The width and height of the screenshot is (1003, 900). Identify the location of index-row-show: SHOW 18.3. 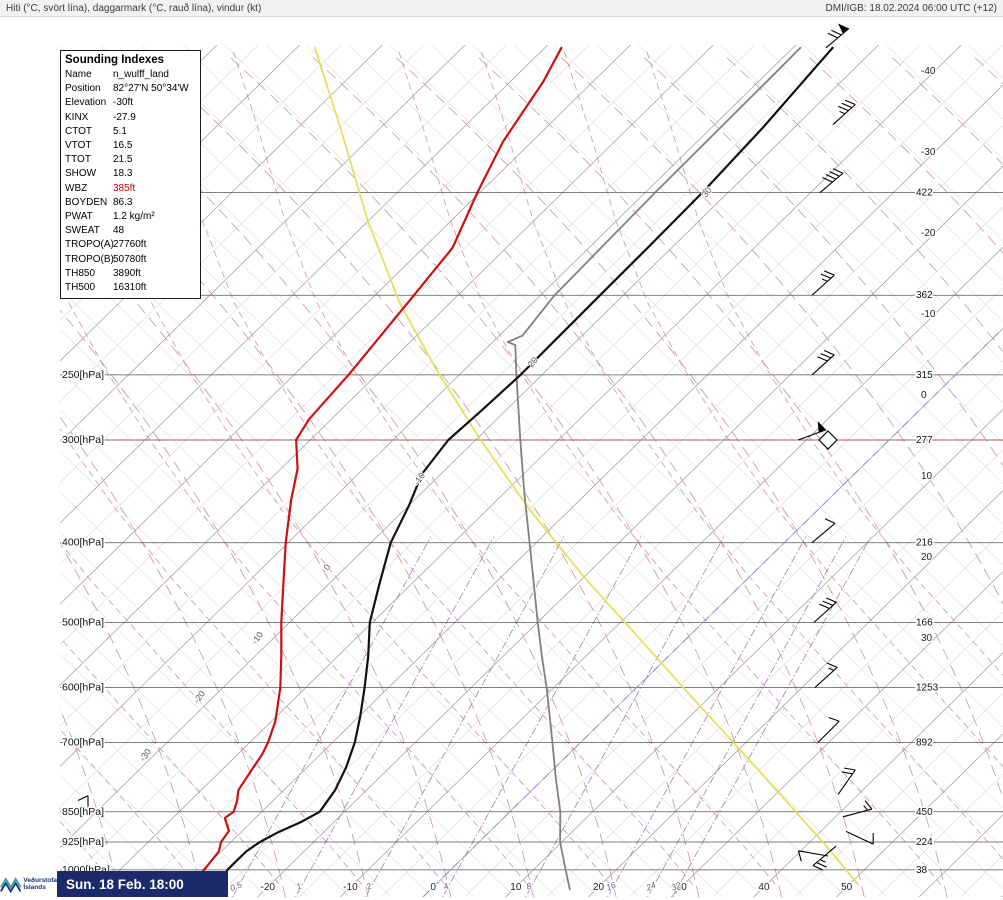
(130, 174).